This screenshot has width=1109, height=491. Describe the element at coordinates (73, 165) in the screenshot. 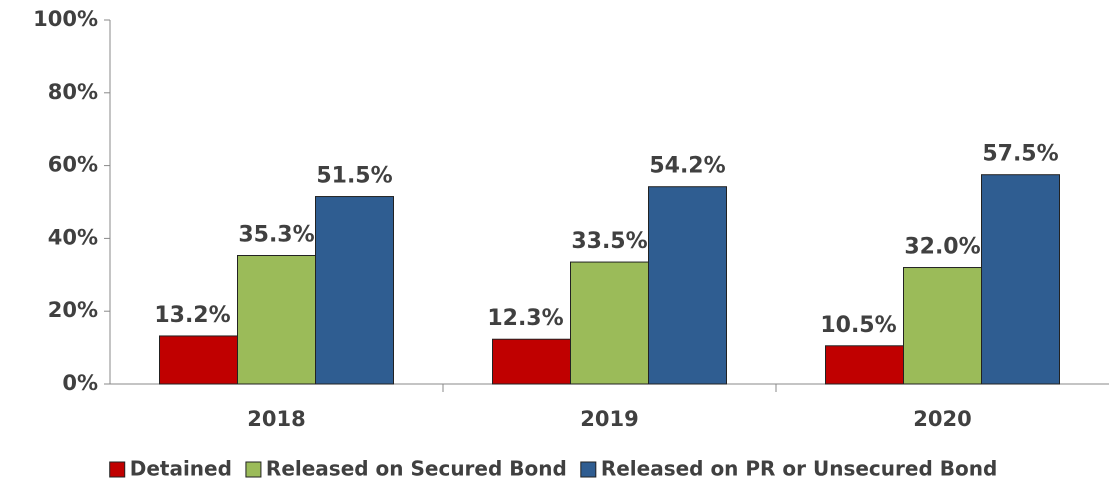

I see `y-tick-label: 60%` at that location.